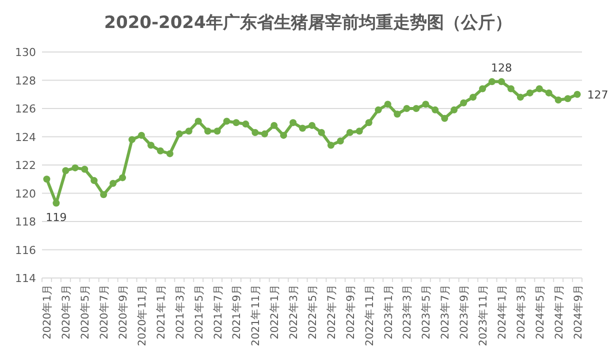  Describe the element at coordinates (370, 315) in the screenshot. I see `x-tick-label: 2022年11月` at that location.